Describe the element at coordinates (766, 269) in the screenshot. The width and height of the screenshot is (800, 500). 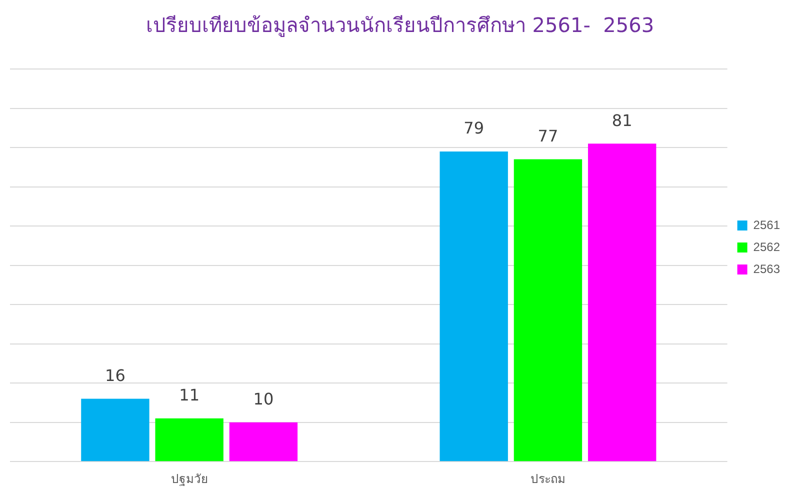
I see `legend-label: 2563` at that location.